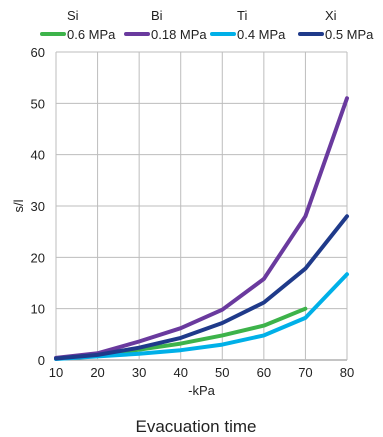 Image resolution: width=383 pixels, height=437 pixels. Describe the element at coordinates (38, 257) in the screenshot. I see `y-tick-label: 20` at that location.